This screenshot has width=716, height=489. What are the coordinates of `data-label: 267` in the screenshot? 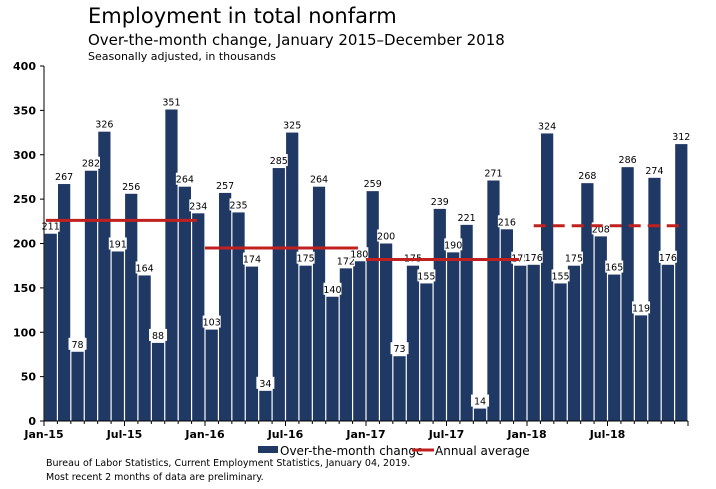 It's located at (64, 177).